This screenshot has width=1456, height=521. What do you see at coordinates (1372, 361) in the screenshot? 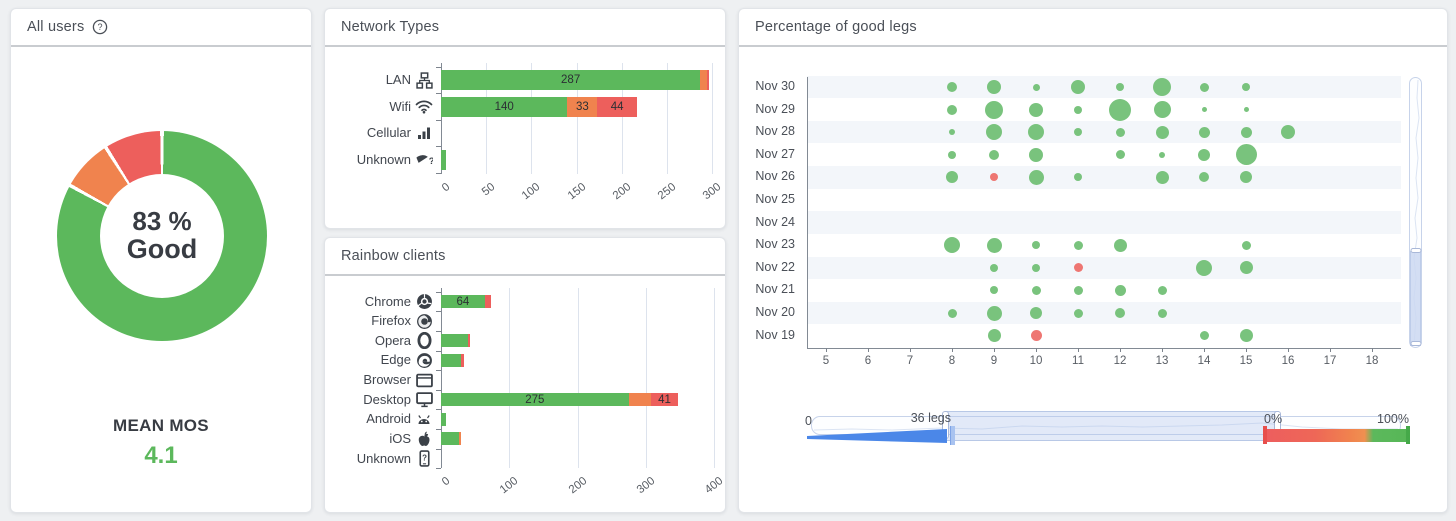
I see `x-axis-tick-label: 18` at bounding box center [1372, 361].